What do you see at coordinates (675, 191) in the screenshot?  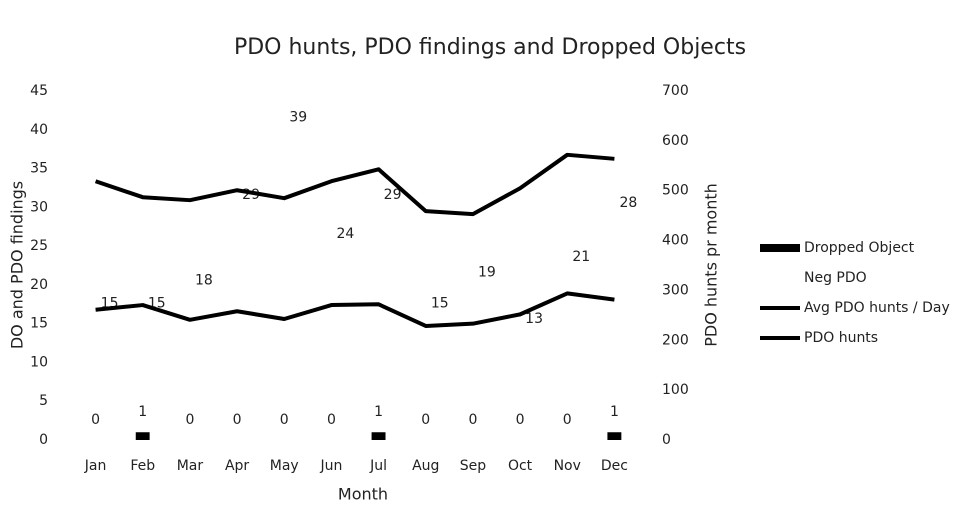 I see `y2-tick-label: 500` at bounding box center [675, 191].